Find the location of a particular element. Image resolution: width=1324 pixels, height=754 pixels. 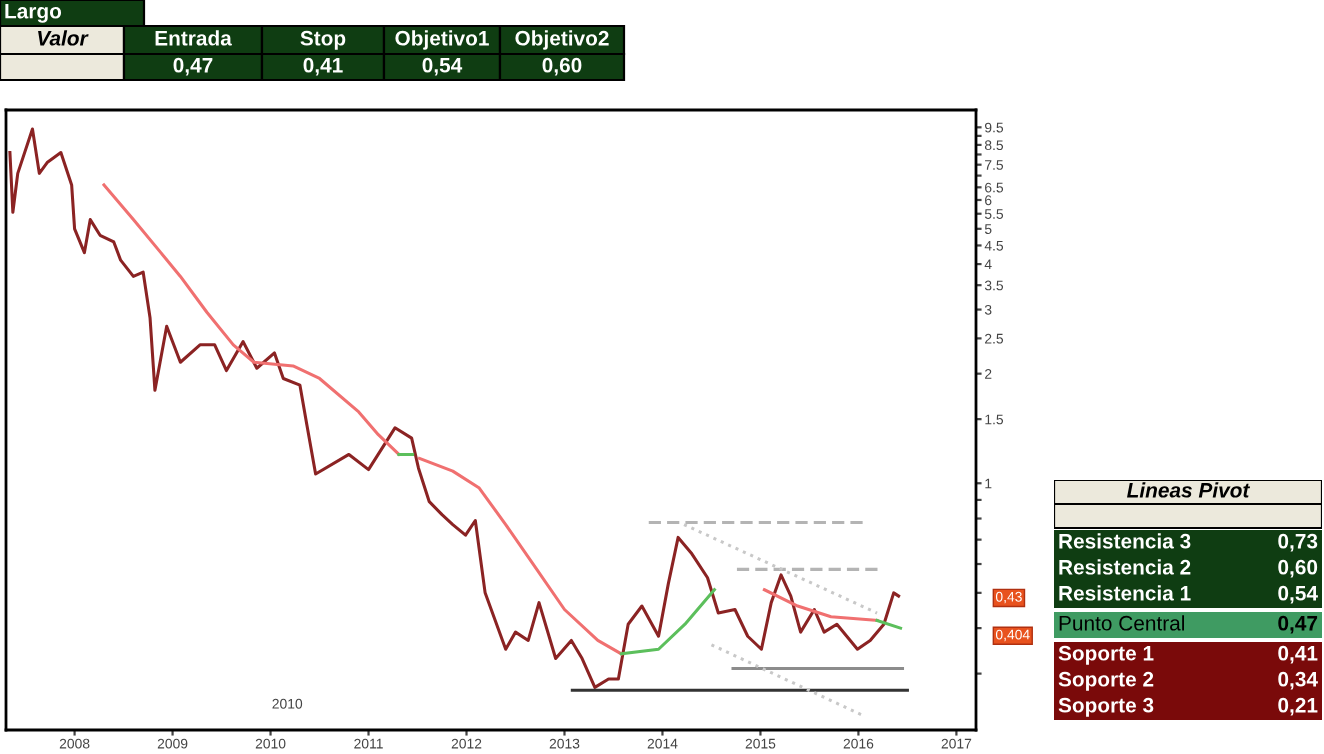

text: Largo is located at coordinates (33, 13).